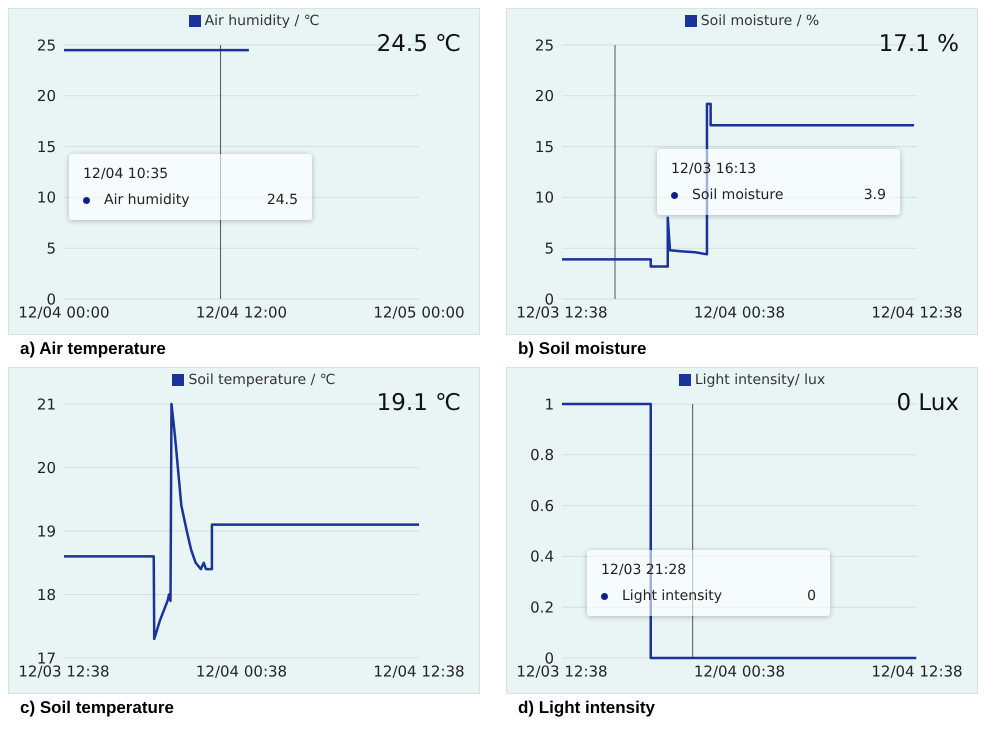 This screenshot has height=742, width=984. I want to click on legend-label: Soil moisture / %, so click(760, 21).